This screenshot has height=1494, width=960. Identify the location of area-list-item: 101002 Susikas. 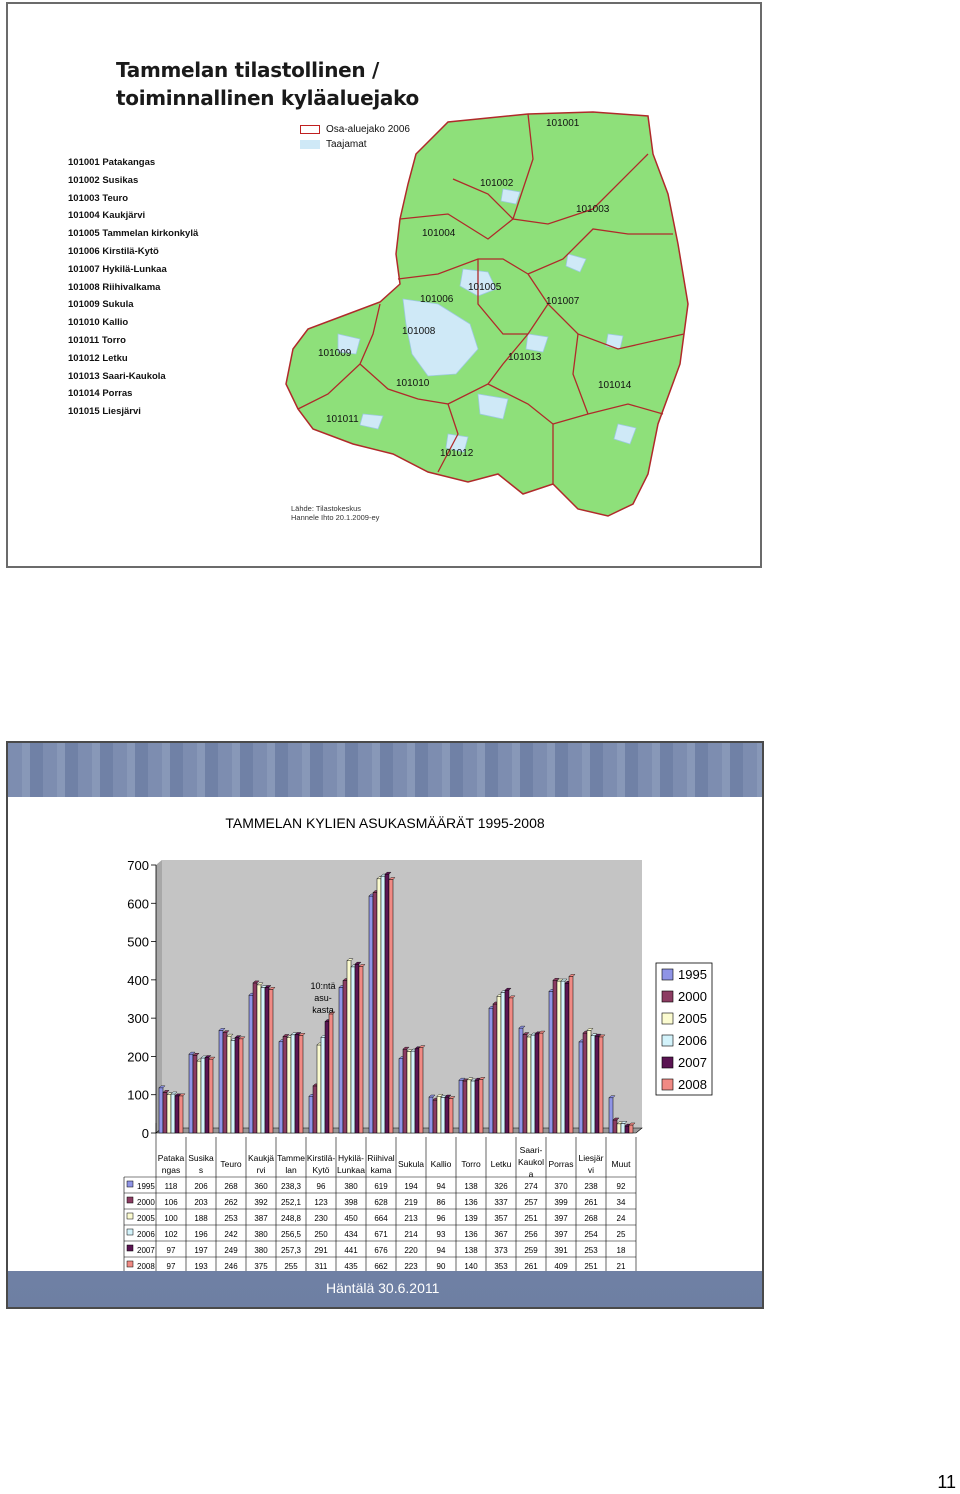
(103, 180).